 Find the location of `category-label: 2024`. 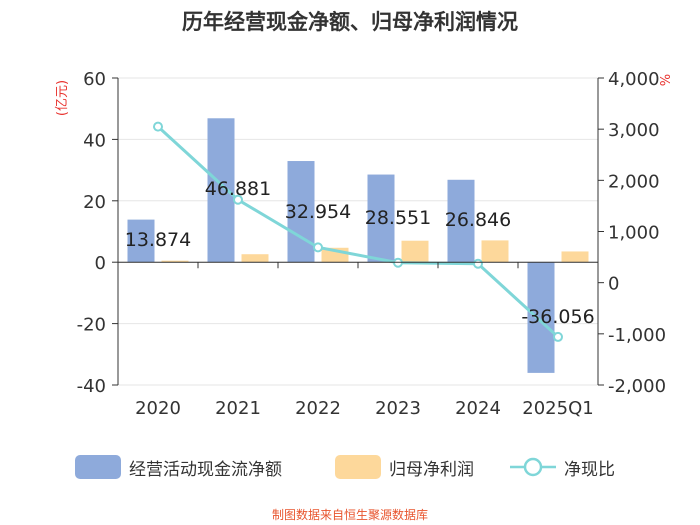

category-label: 2024 is located at coordinates (478, 408).